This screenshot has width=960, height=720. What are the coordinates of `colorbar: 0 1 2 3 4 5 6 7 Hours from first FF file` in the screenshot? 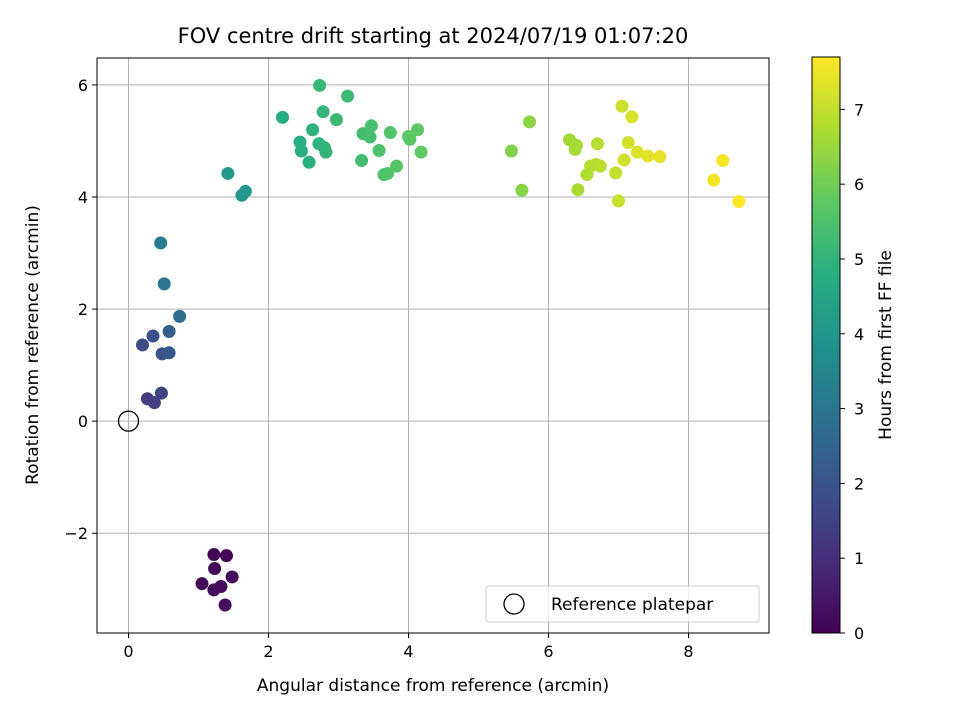 It's located at (853, 349).